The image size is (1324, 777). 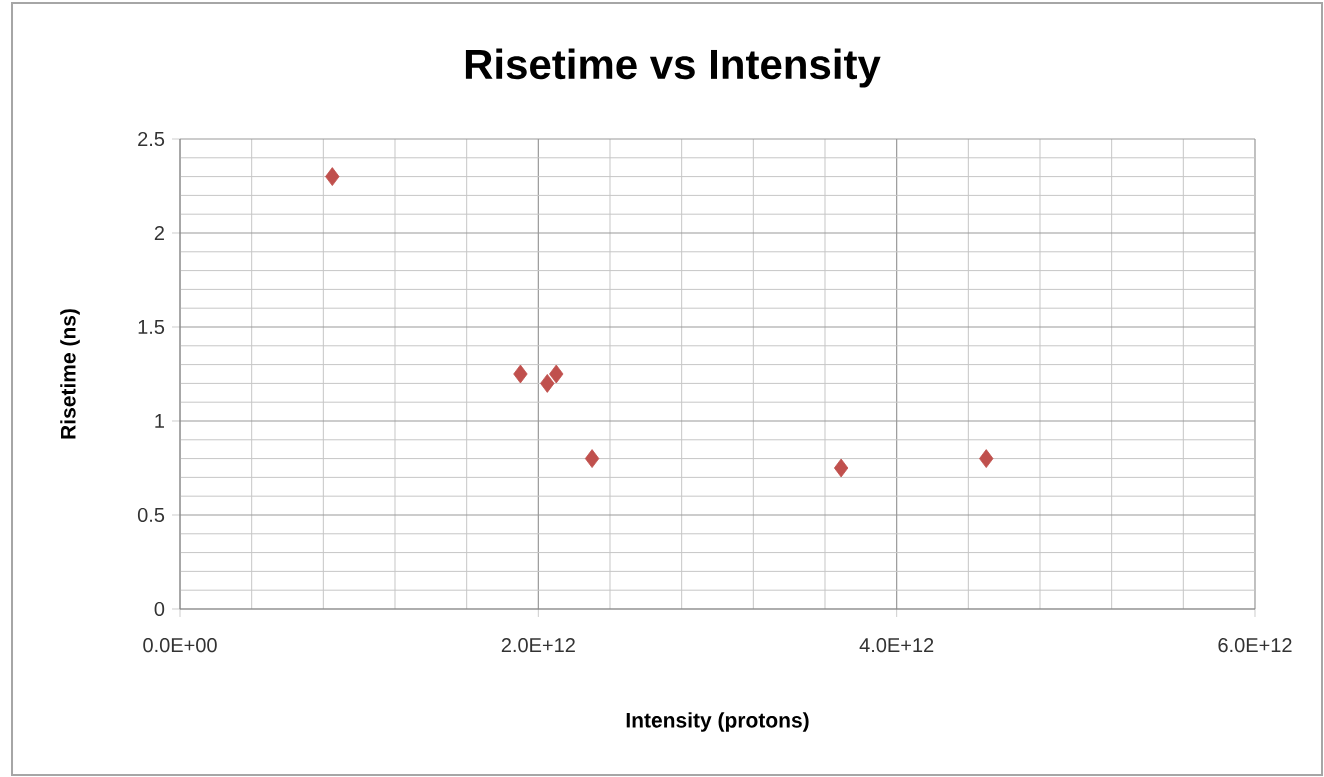 I want to click on x-tick-label: 4.0E+12, so click(x=896, y=645).